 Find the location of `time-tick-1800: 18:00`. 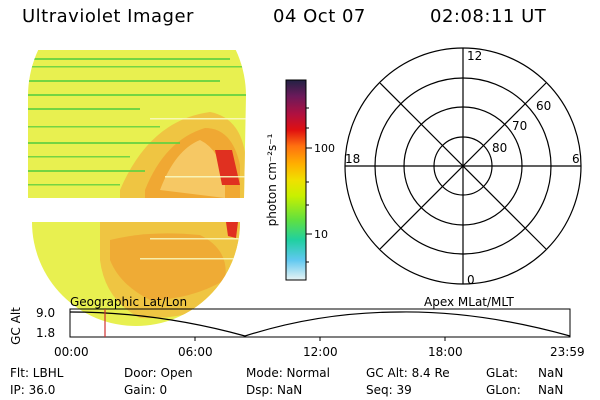

time-tick-1800: 18:00 is located at coordinates (445, 352).